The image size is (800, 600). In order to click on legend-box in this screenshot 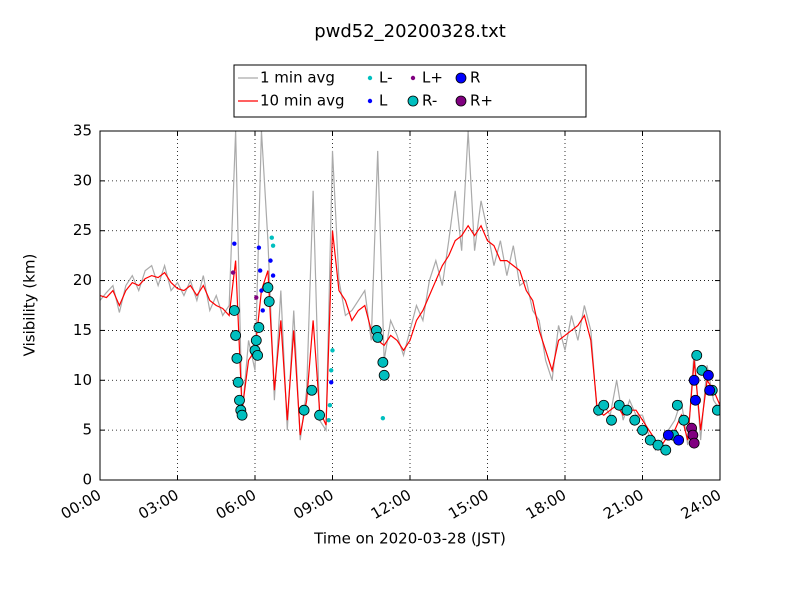, I will do `click(410, 91)`.